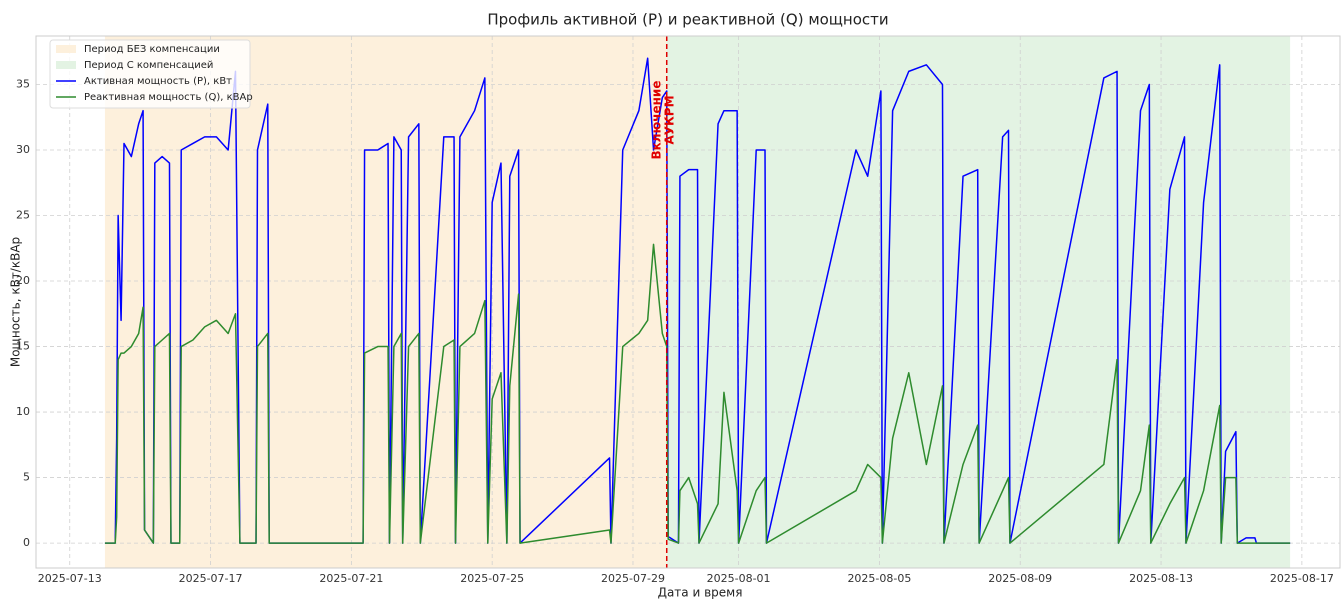 Image resolution: width=1343 pixels, height=599 pixels. What do you see at coordinates (633, 578) in the screenshot?
I see `x-tick-label: 2025-07-29` at bounding box center [633, 578].